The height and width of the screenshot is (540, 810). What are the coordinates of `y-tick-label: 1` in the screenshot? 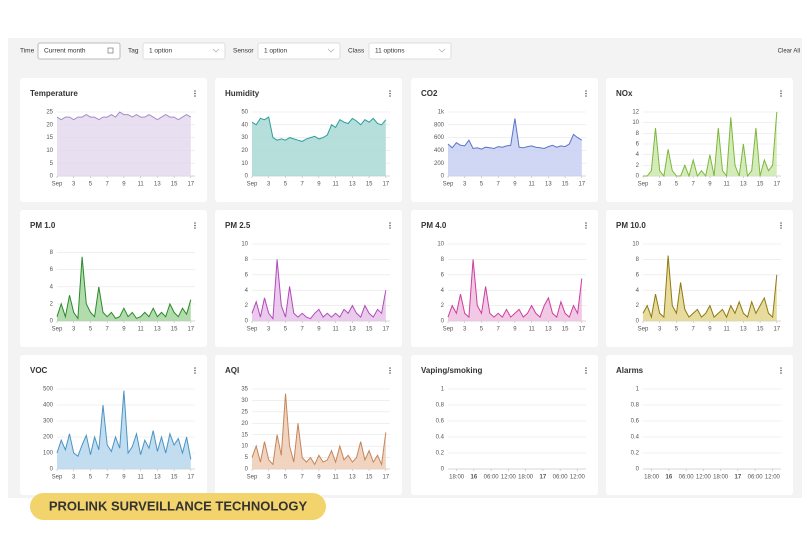 It's located at (638, 390).